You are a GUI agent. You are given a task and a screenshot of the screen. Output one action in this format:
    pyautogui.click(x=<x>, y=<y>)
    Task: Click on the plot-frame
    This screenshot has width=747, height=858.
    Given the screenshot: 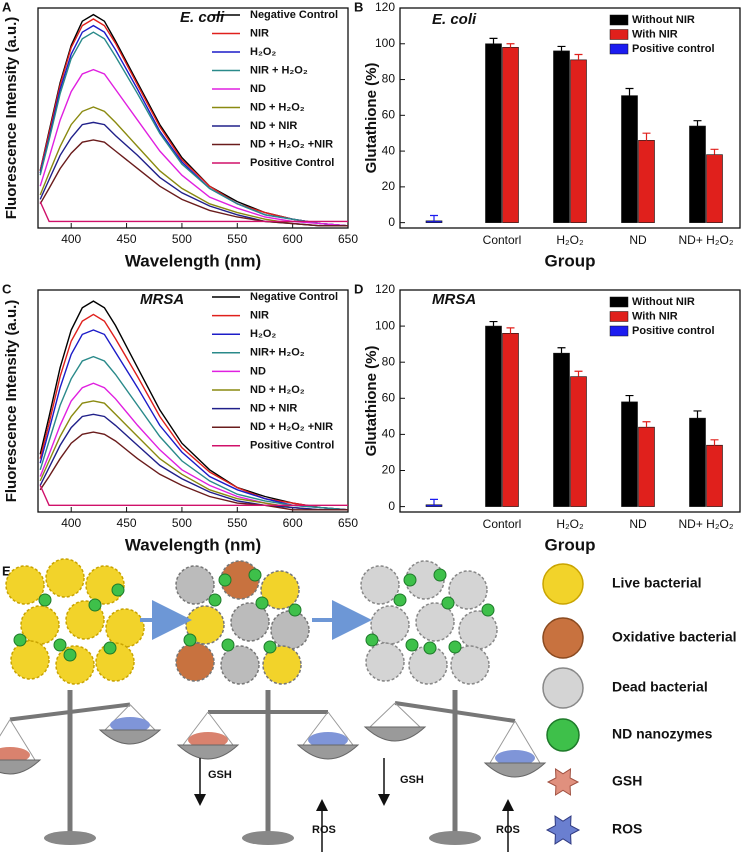 What is the action you would take?
    pyautogui.click(x=570, y=118)
    